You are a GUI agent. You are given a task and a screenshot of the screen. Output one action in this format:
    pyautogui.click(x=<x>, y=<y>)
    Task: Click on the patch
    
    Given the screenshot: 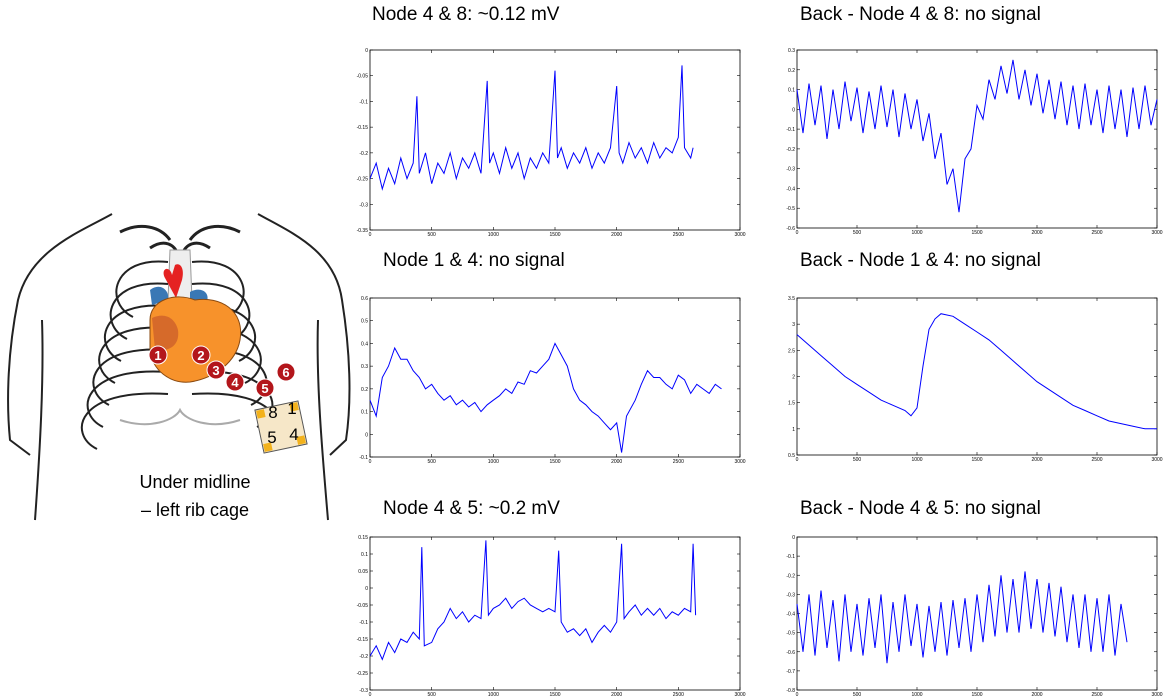 What is the action you would take?
    pyautogui.click(x=281, y=427)
    